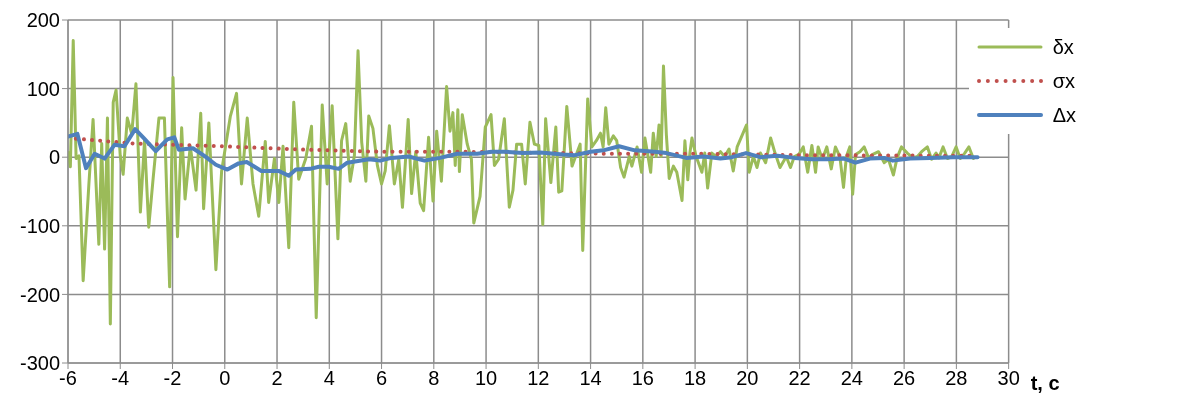 The width and height of the screenshot is (1200, 416). What do you see at coordinates (799, 378) in the screenshot?
I see `x-tick-label: 22` at bounding box center [799, 378].